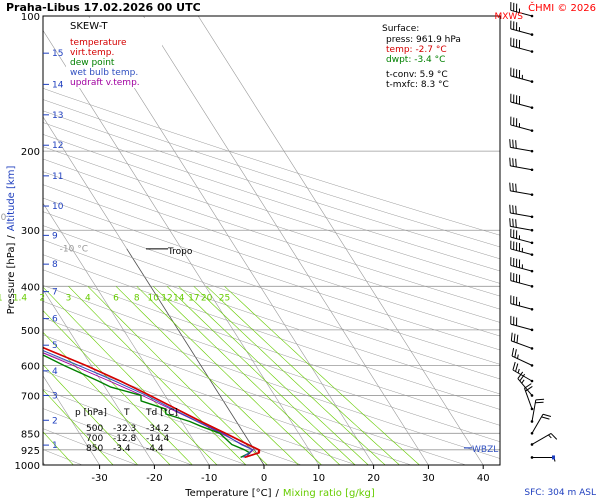  Describe the element at coordinates (92, 53) in the screenshot. I see `legend-virt-temp: virt.temp.` at that location.